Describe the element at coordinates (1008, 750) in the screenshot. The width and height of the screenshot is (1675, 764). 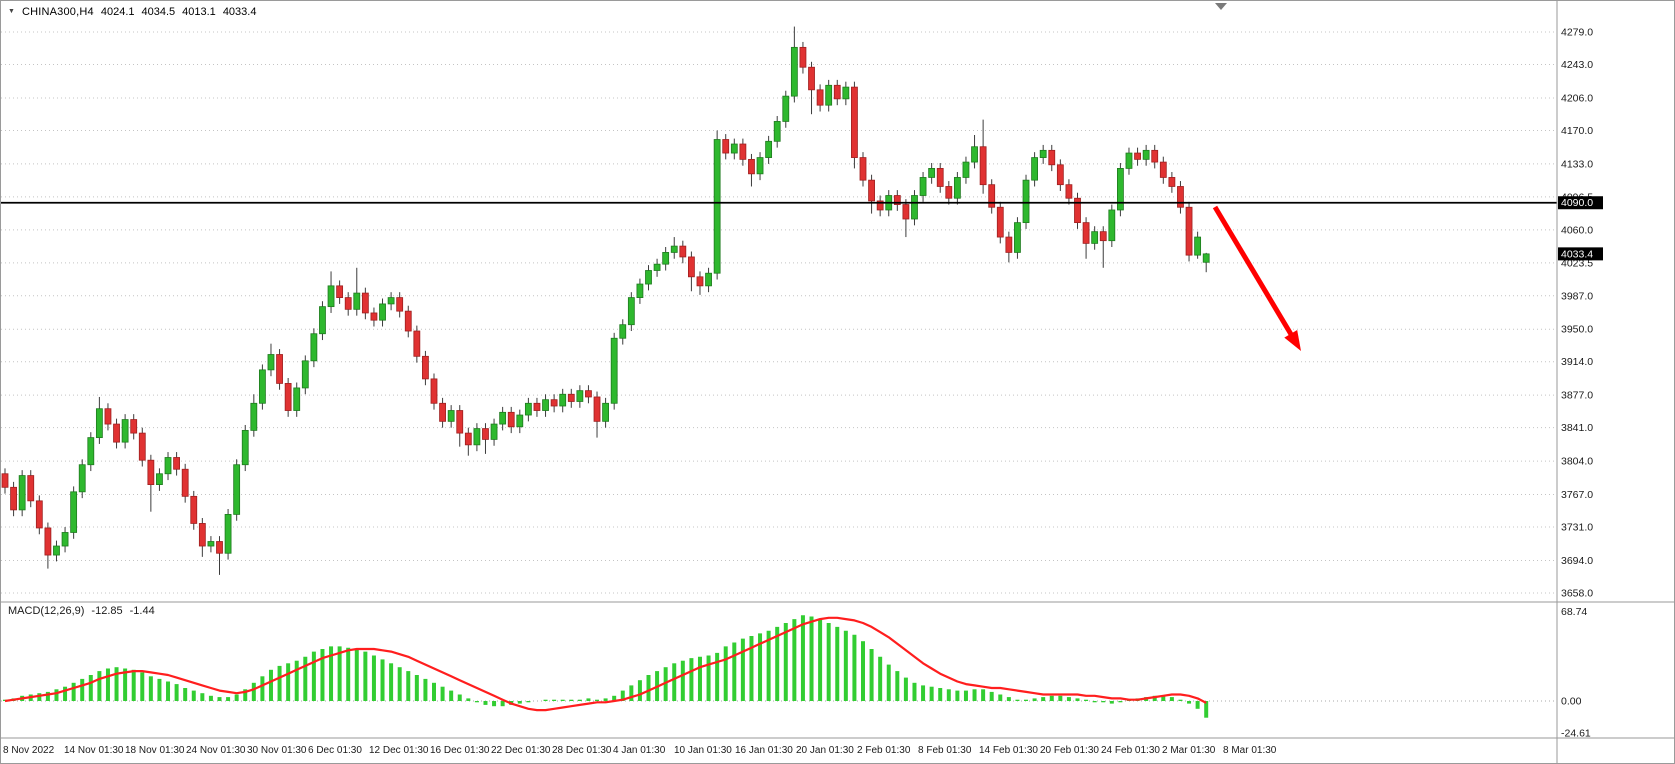
I see `time-tick-label: 14 Feb 01:30` at that location.